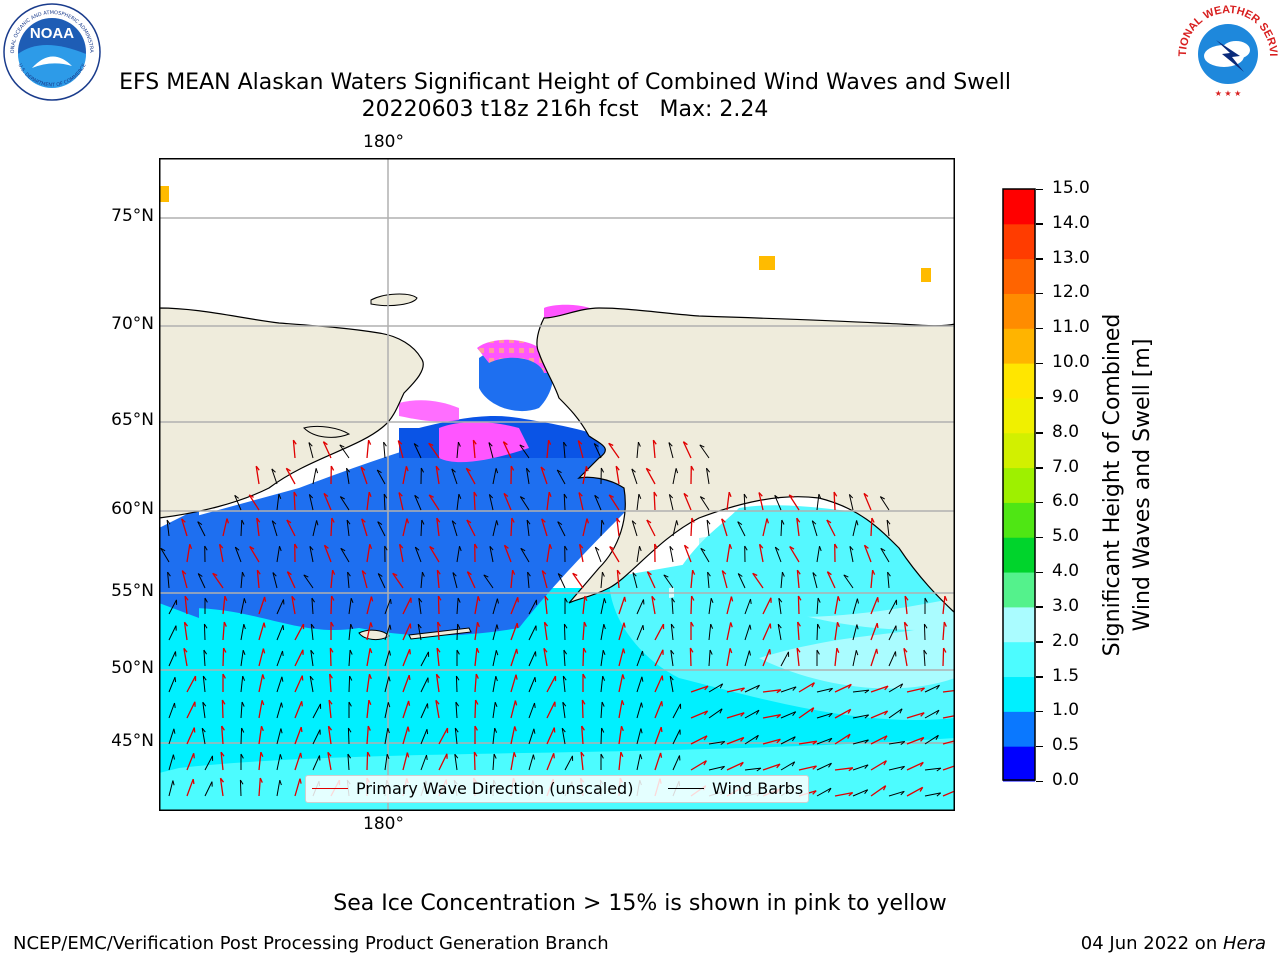 This screenshot has width=1280, height=960. Describe the element at coordinates (383, 142) in the screenshot. I see `lon-label-top: 180°` at that location.